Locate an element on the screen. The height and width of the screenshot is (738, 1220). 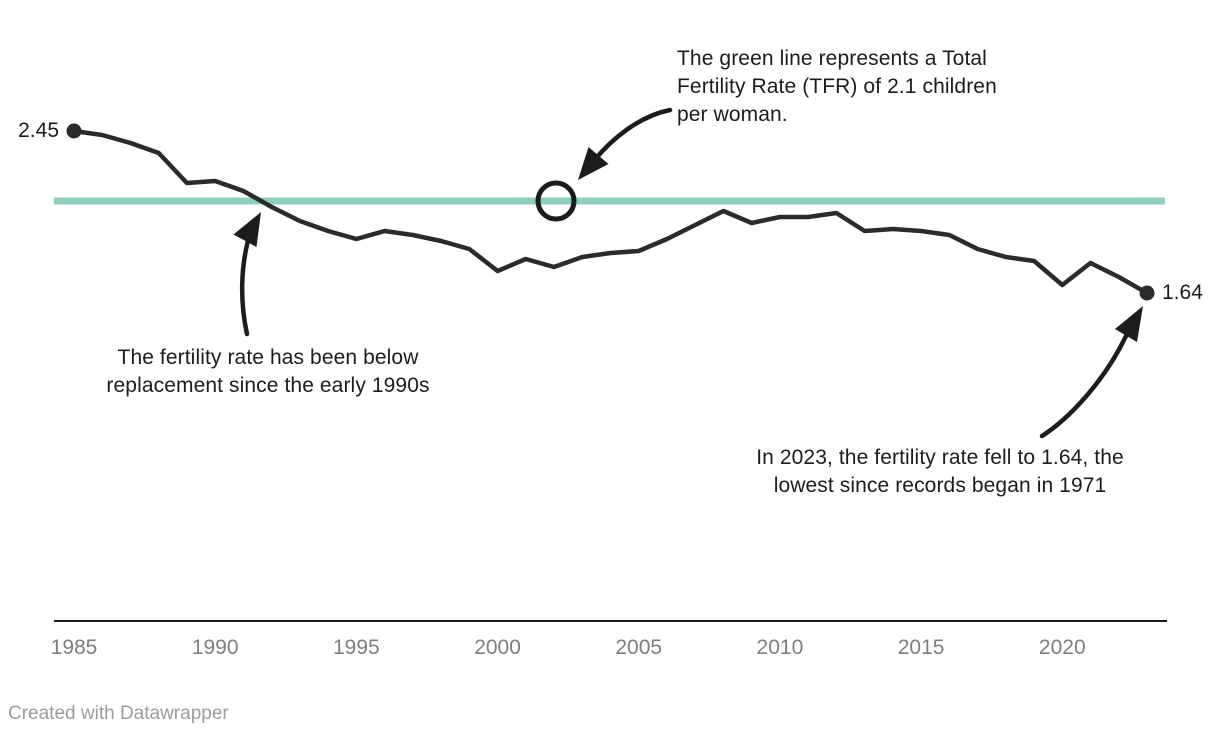
x-tick-label: 2015 is located at coordinates (921, 647).